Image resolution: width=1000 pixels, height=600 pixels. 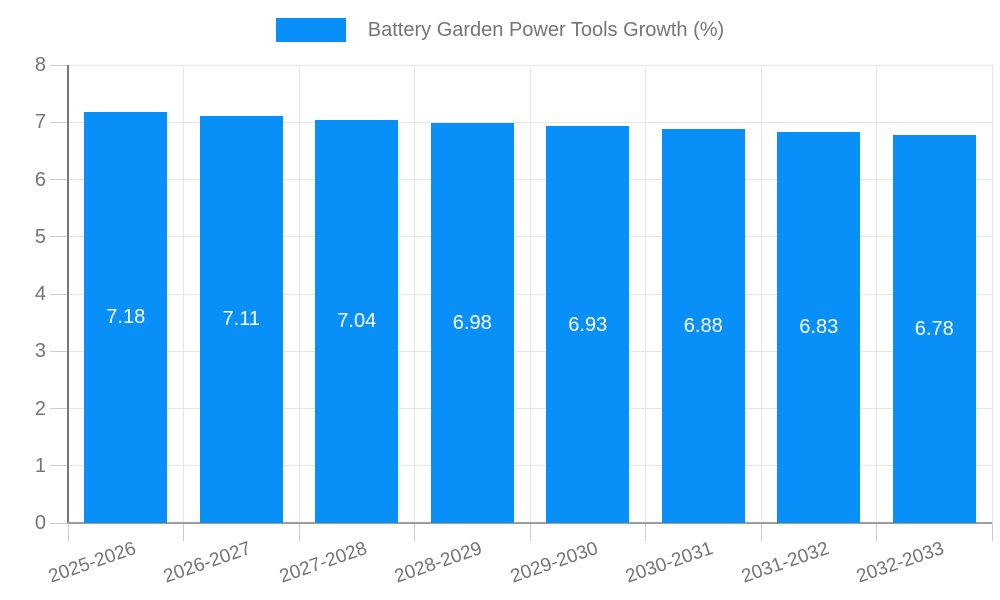 I want to click on bar-value-label: 6.83, so click(x=819, y=327).